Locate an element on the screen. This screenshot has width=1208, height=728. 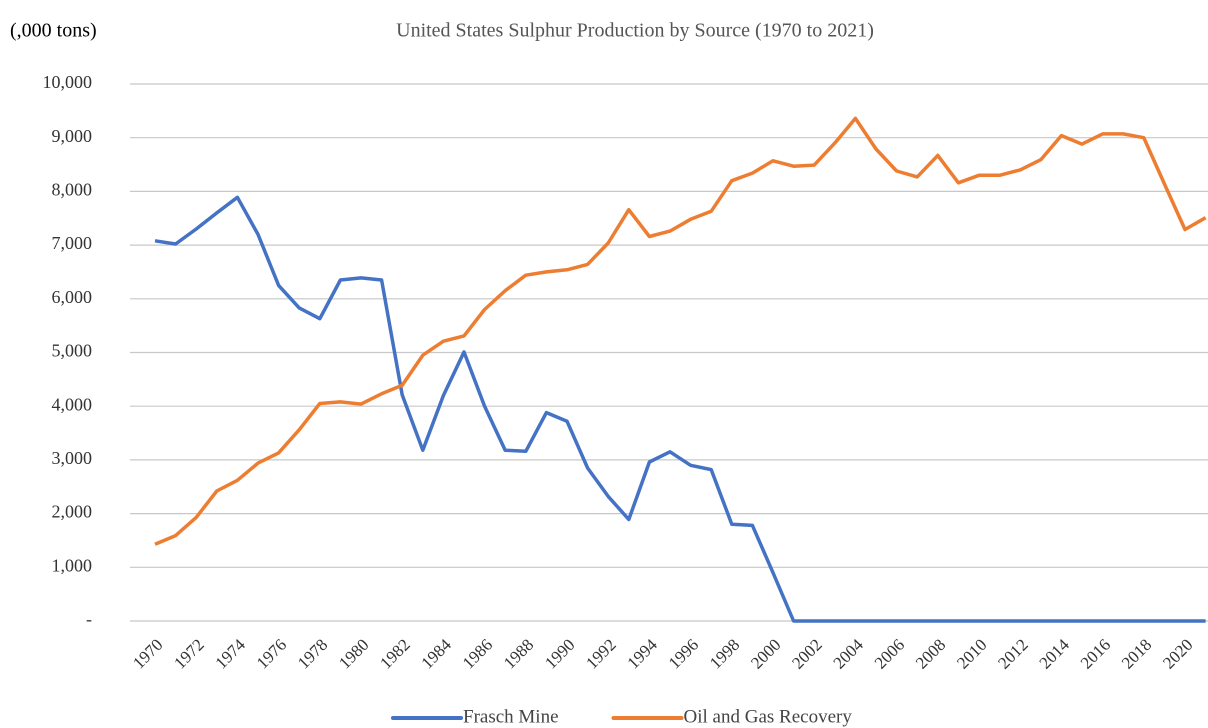
legend-label: Oil and Gas Recovery is located at coordinates (768, 716).